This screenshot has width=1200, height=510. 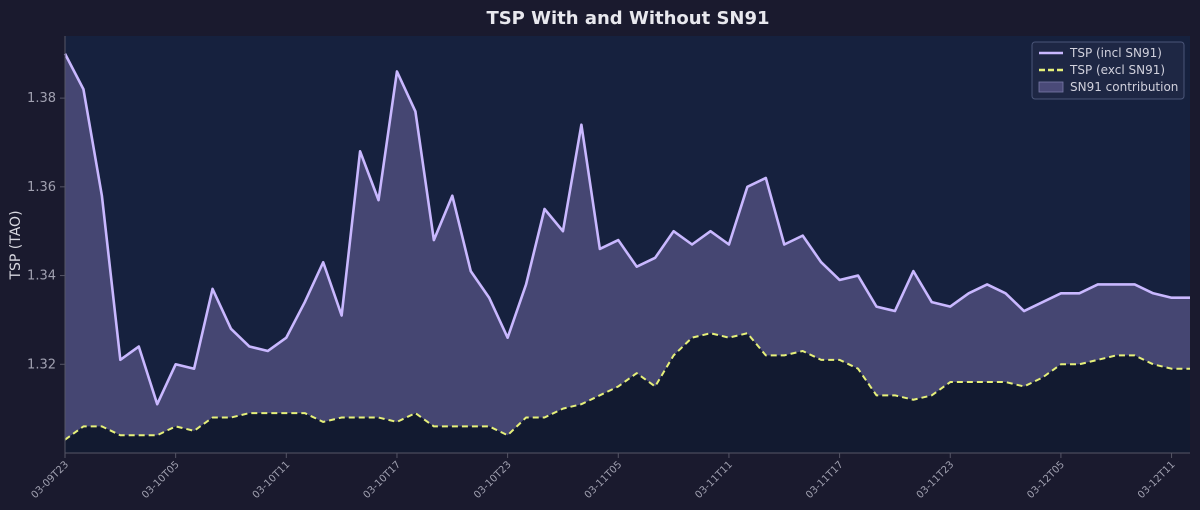 I want to click on legend-incl-sn91-label: TSP (incl SN91), so click(x=1115, y=53).